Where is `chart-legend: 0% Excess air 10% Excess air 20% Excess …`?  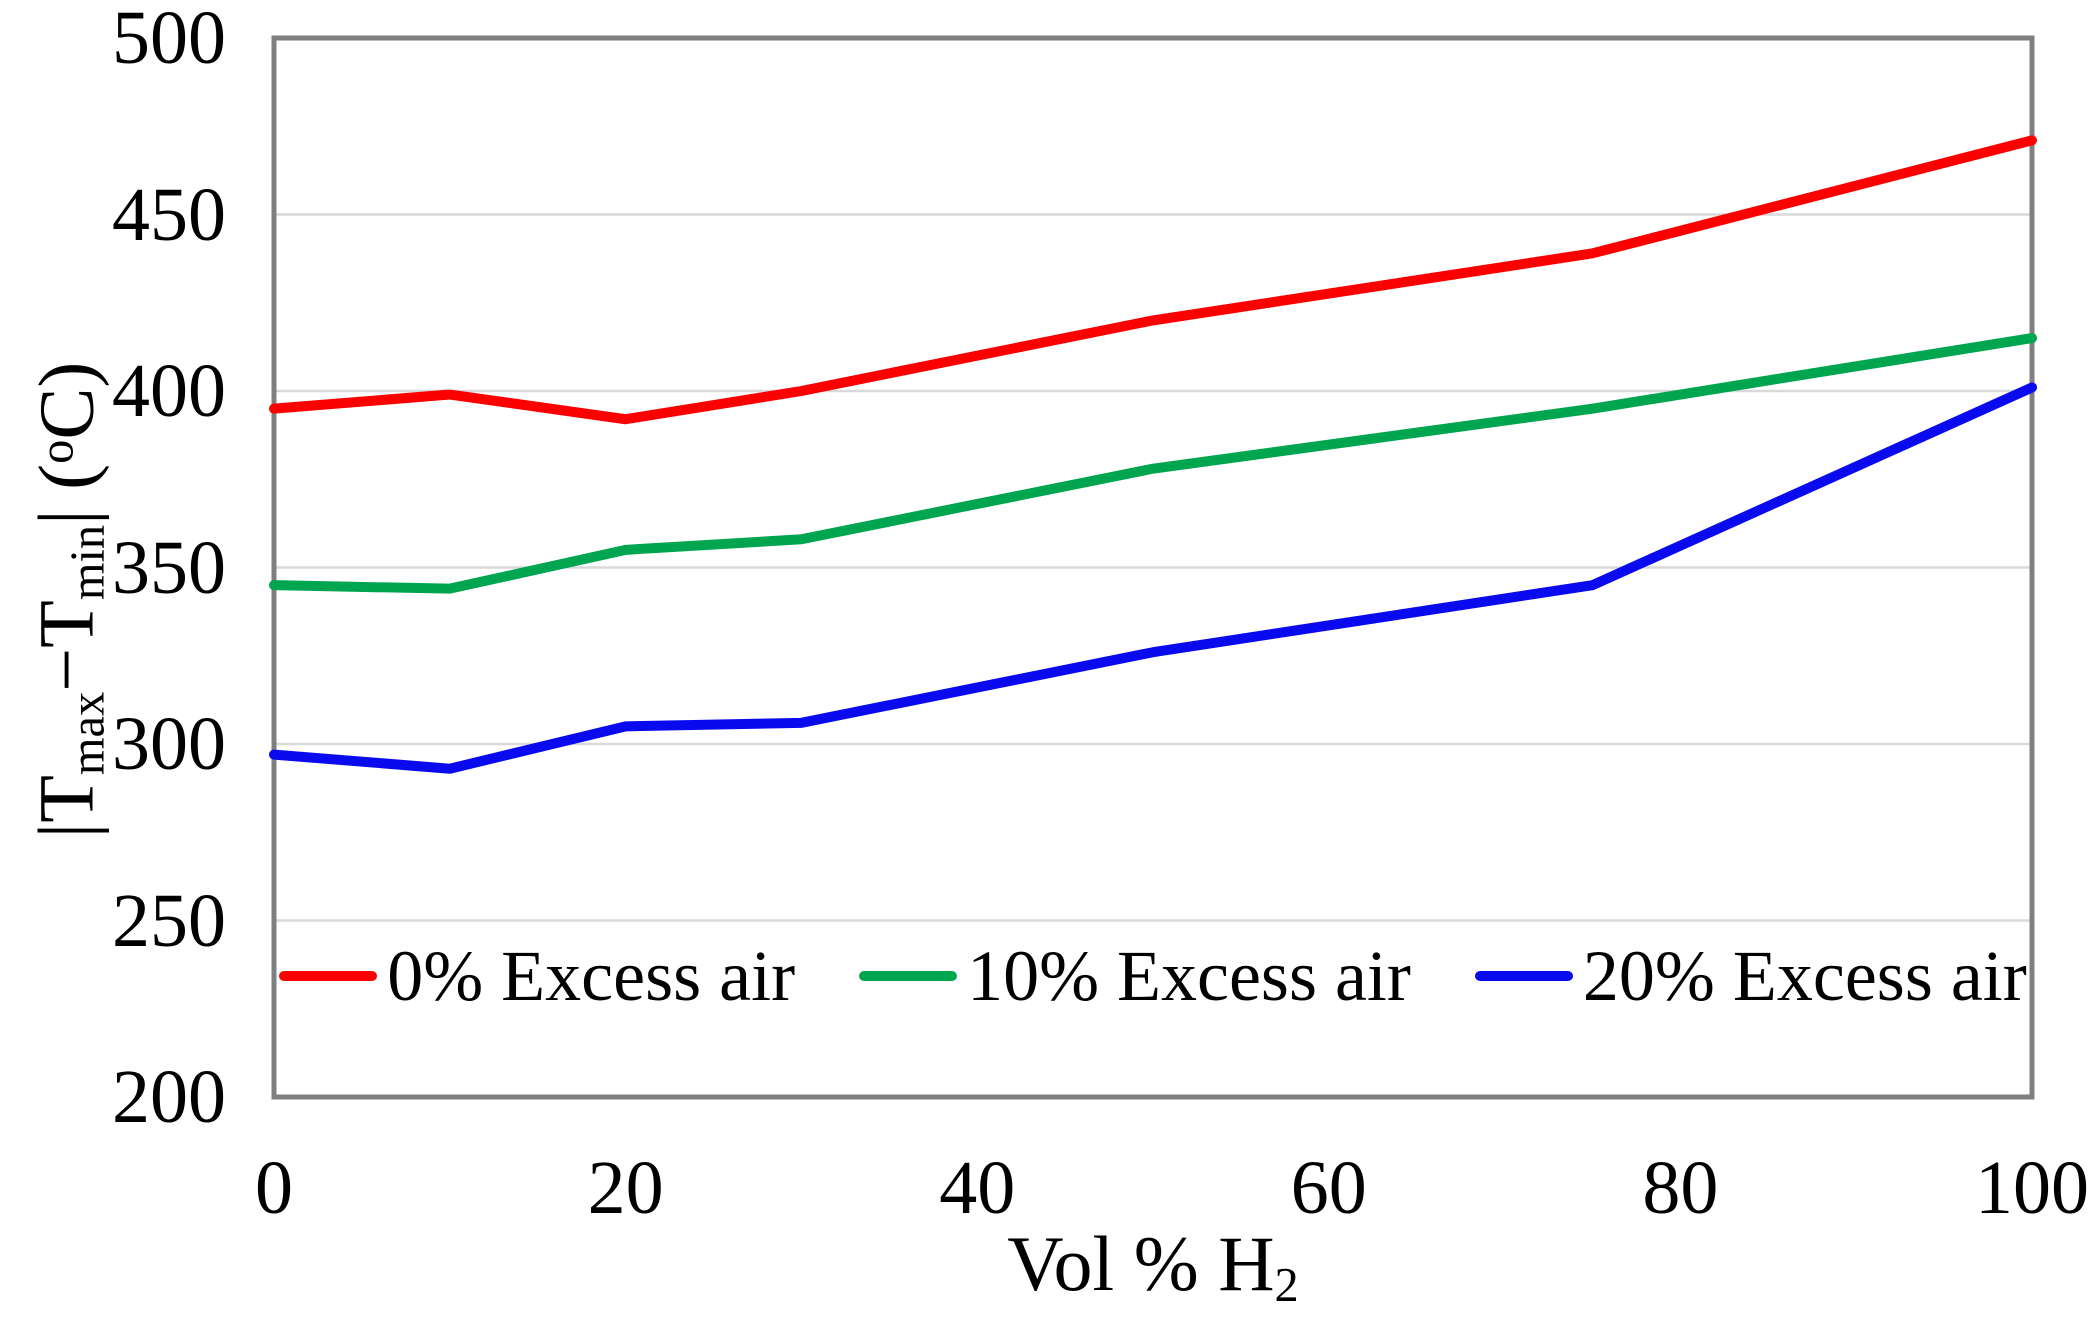
chart-legend: 0% Excess air 10% Excess air 20% Excess … is located at coordinates (1153, 976).